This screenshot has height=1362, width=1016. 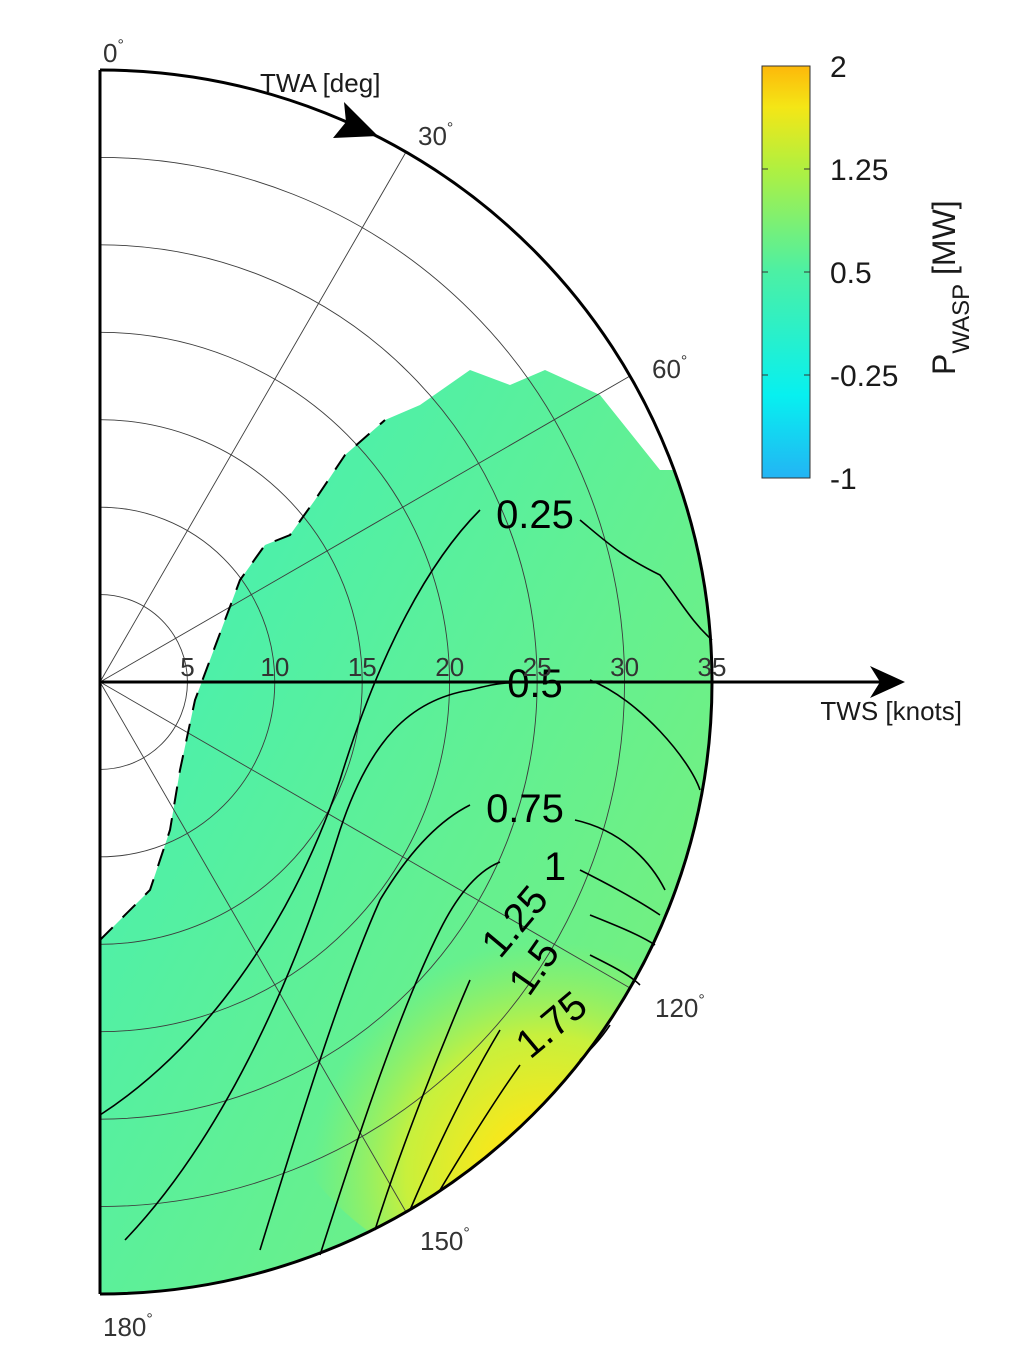 I want to click on colorbar-tick-label: 0.5, so click(x=851, y=273).